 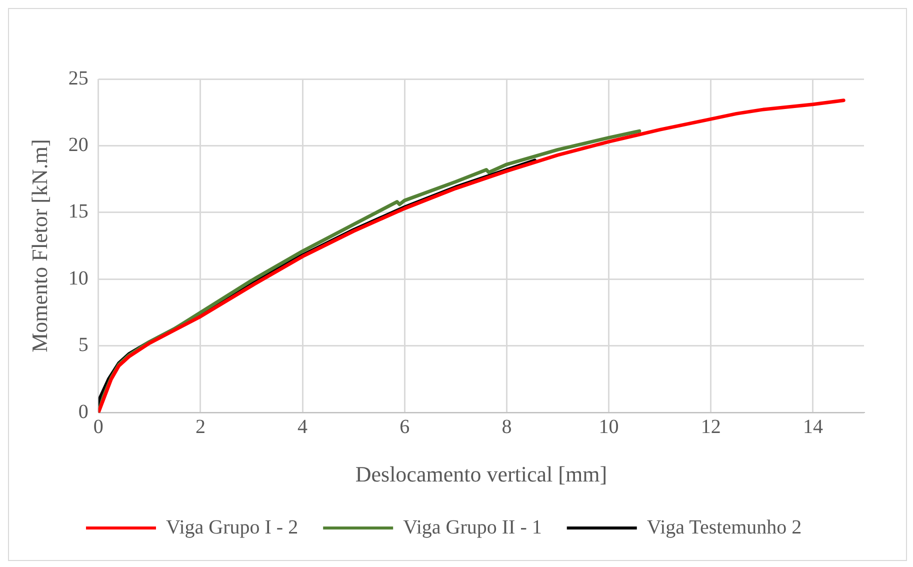 I want to click on legend-label: Viga Grupo I - 2, so click(x=232, y=527).